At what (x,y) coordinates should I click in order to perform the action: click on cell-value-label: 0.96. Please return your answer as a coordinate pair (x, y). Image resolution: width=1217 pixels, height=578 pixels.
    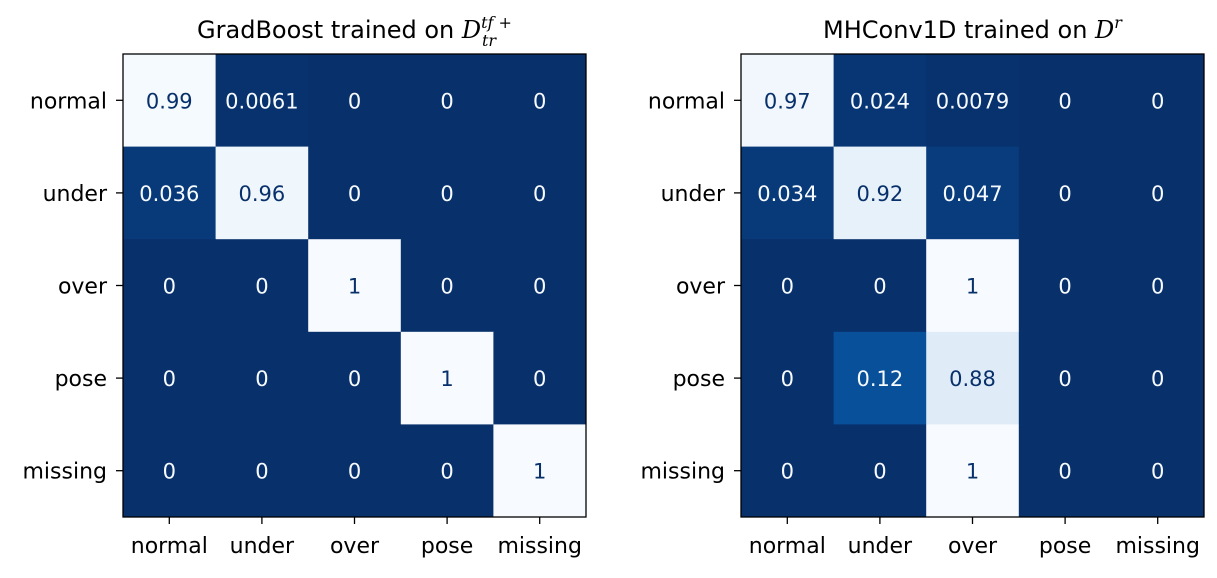
    Looking at the image, I should click on (262, 194).